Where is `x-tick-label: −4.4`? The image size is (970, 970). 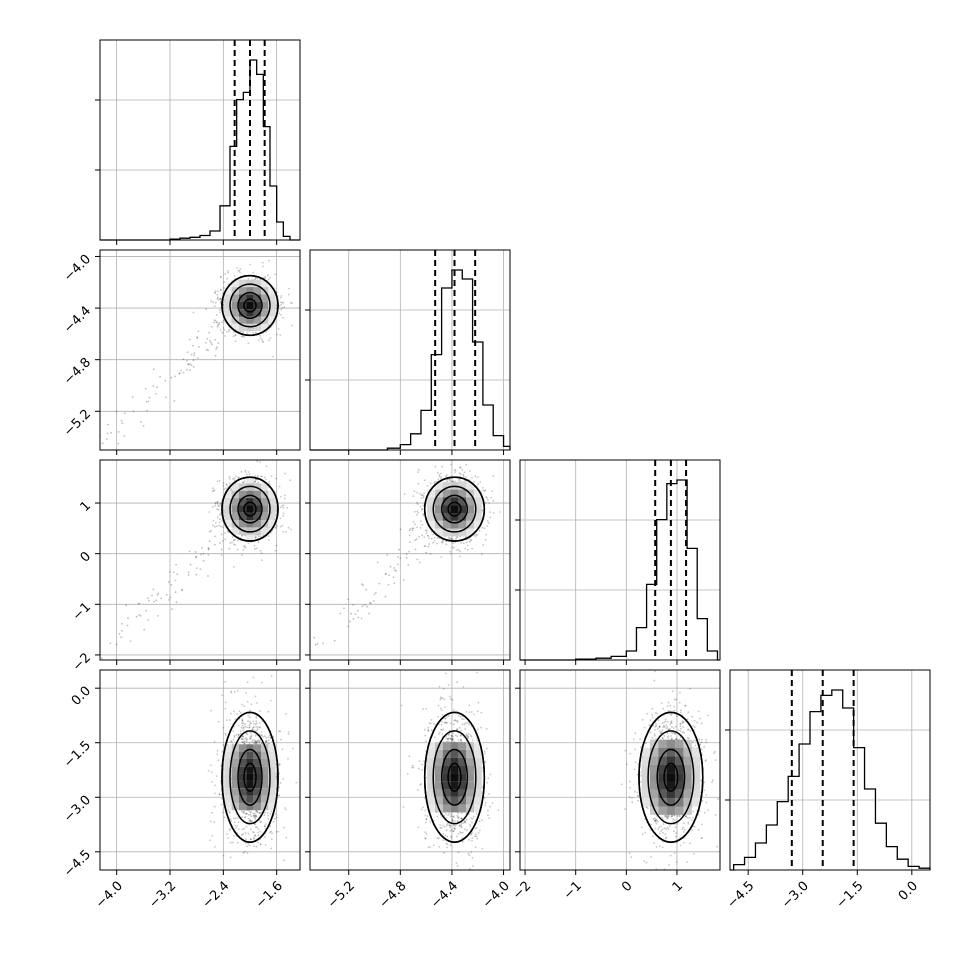 x-tick-label: −4.4 is located at coordinates (444, 895).